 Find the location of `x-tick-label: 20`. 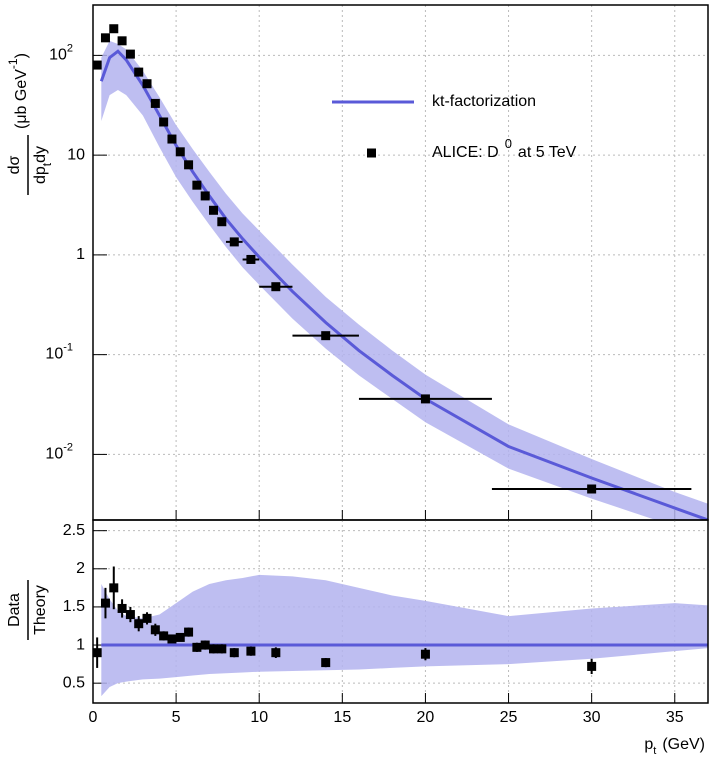

x-tick-label: 20 is located at coordinates (426, 717).